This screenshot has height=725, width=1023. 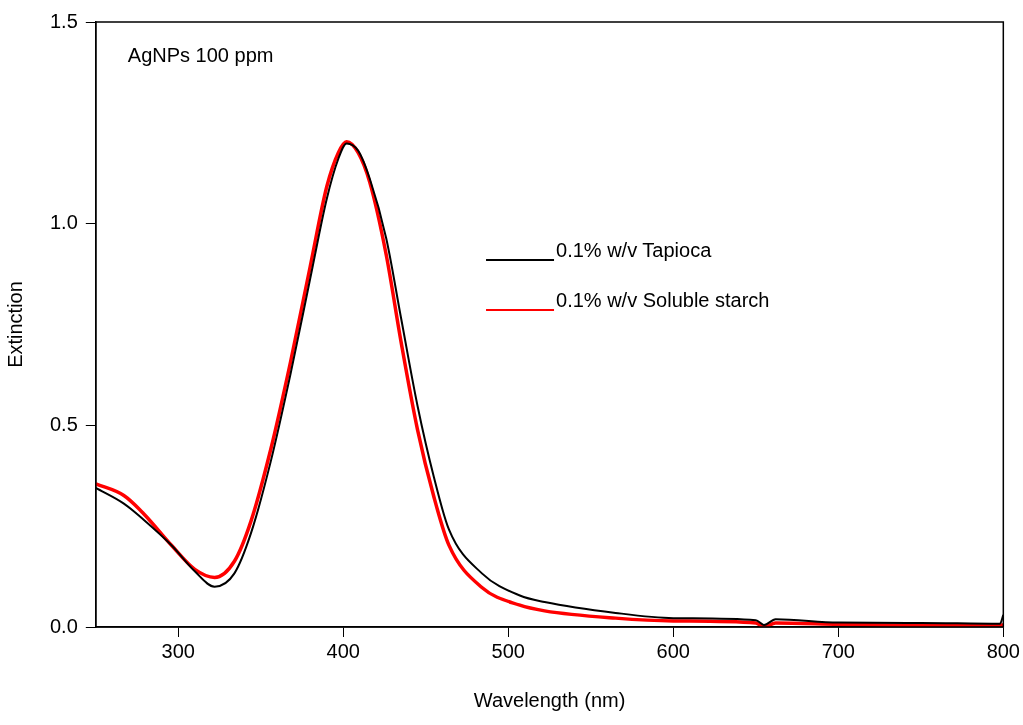 What do you see at coordinates (634, 250) in the screenshot?
I see `legend-label: 0.1% w/v Tapioca` at bounding box center [634, 250].